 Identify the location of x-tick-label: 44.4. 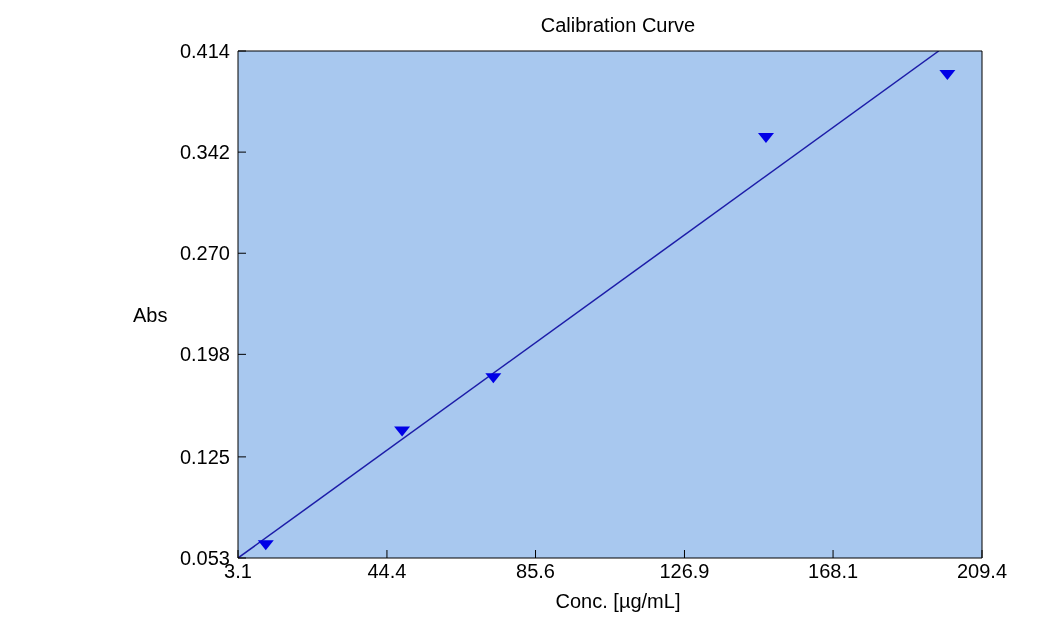
(387, 571).